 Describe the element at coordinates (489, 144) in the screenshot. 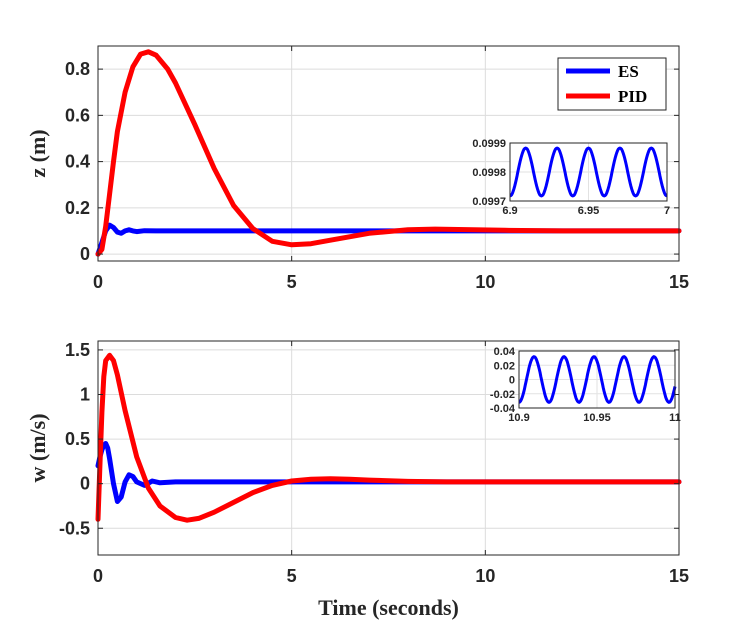

I see `z-inset-y-tick-label: 0.0999` at that location.